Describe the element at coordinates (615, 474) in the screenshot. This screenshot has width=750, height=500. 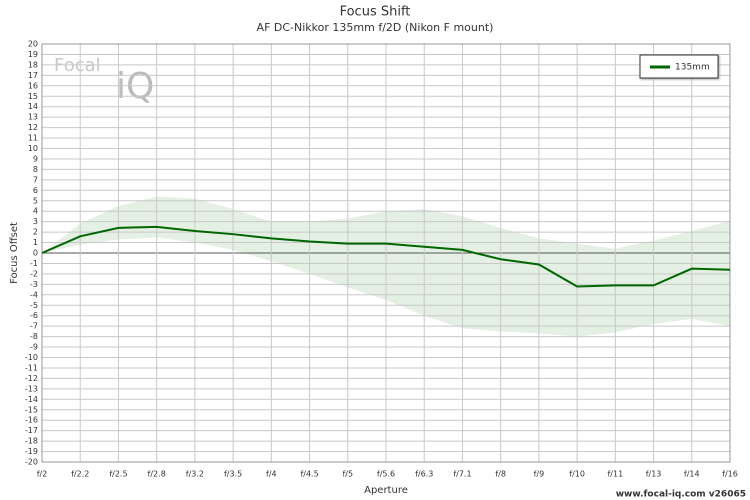
I see `x-tick-label: f/11` at that location.